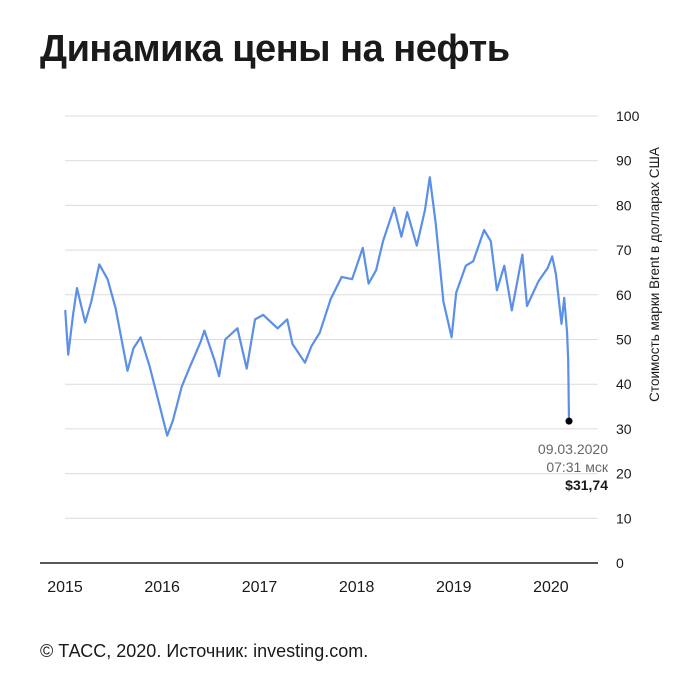 The width and height of the screenshot is (700, 700). What do you see at coordinates (454, 587) in the screenshot?
I see `x-tick-label: 2019` at bounding box center [454, 587].